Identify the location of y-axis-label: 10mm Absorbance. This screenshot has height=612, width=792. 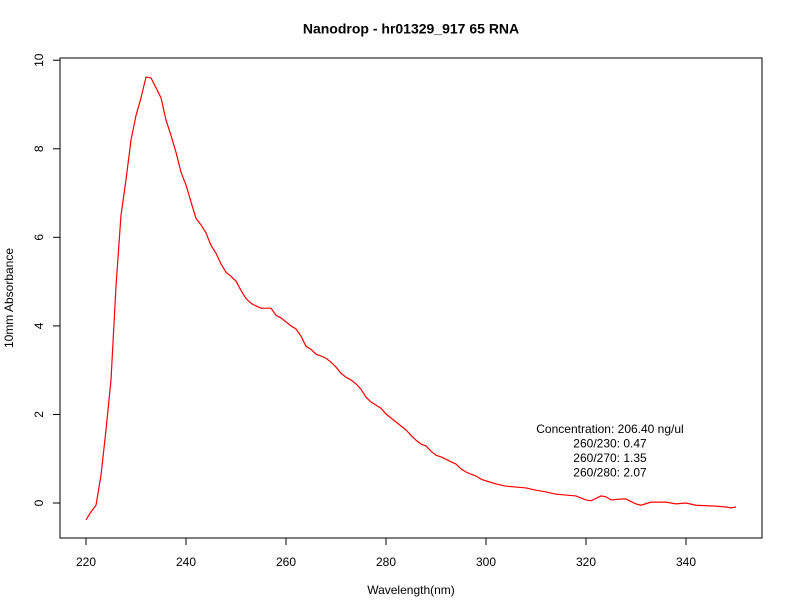
(9, 298).